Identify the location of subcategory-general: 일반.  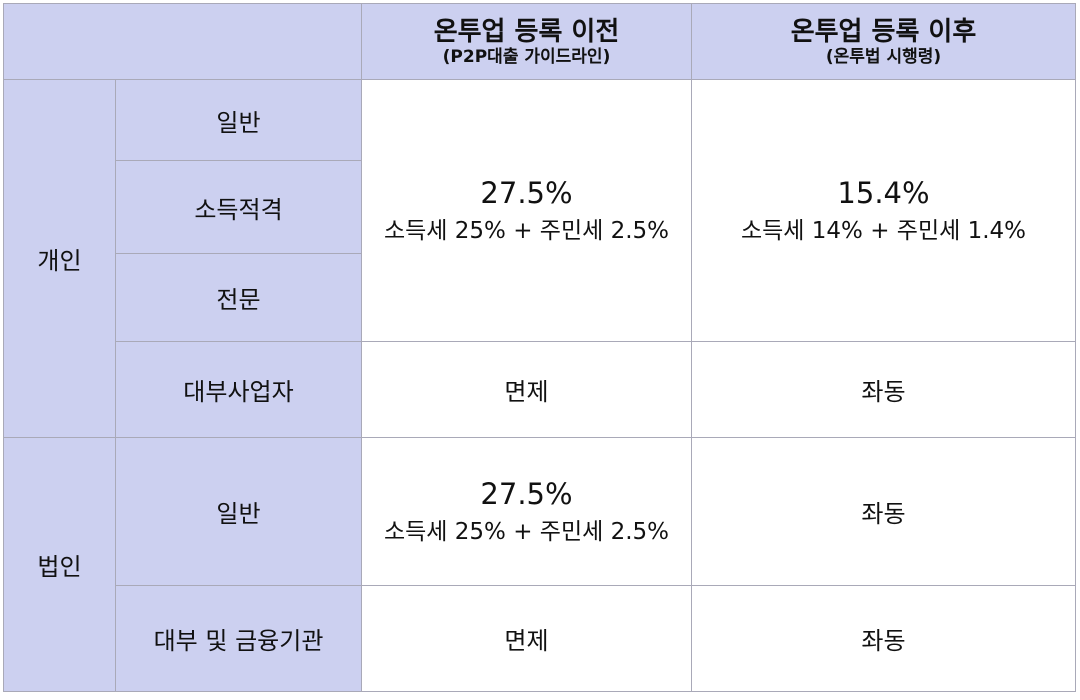
(238, 120).